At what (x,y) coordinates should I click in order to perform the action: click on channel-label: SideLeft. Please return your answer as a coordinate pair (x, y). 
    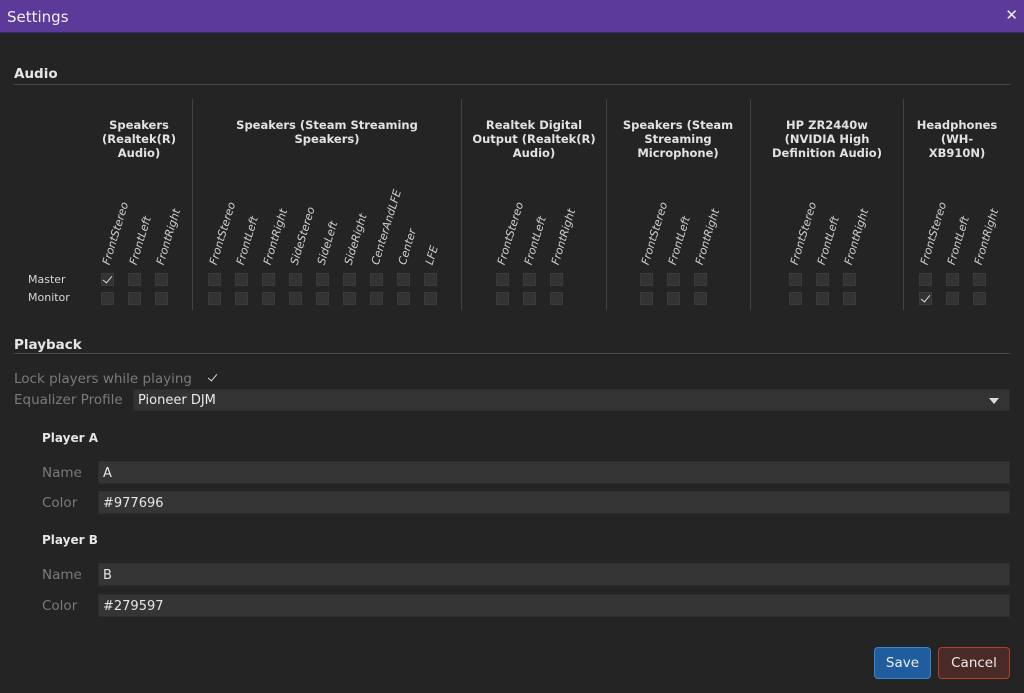
    Looking at the image, I should click on (327, 243).